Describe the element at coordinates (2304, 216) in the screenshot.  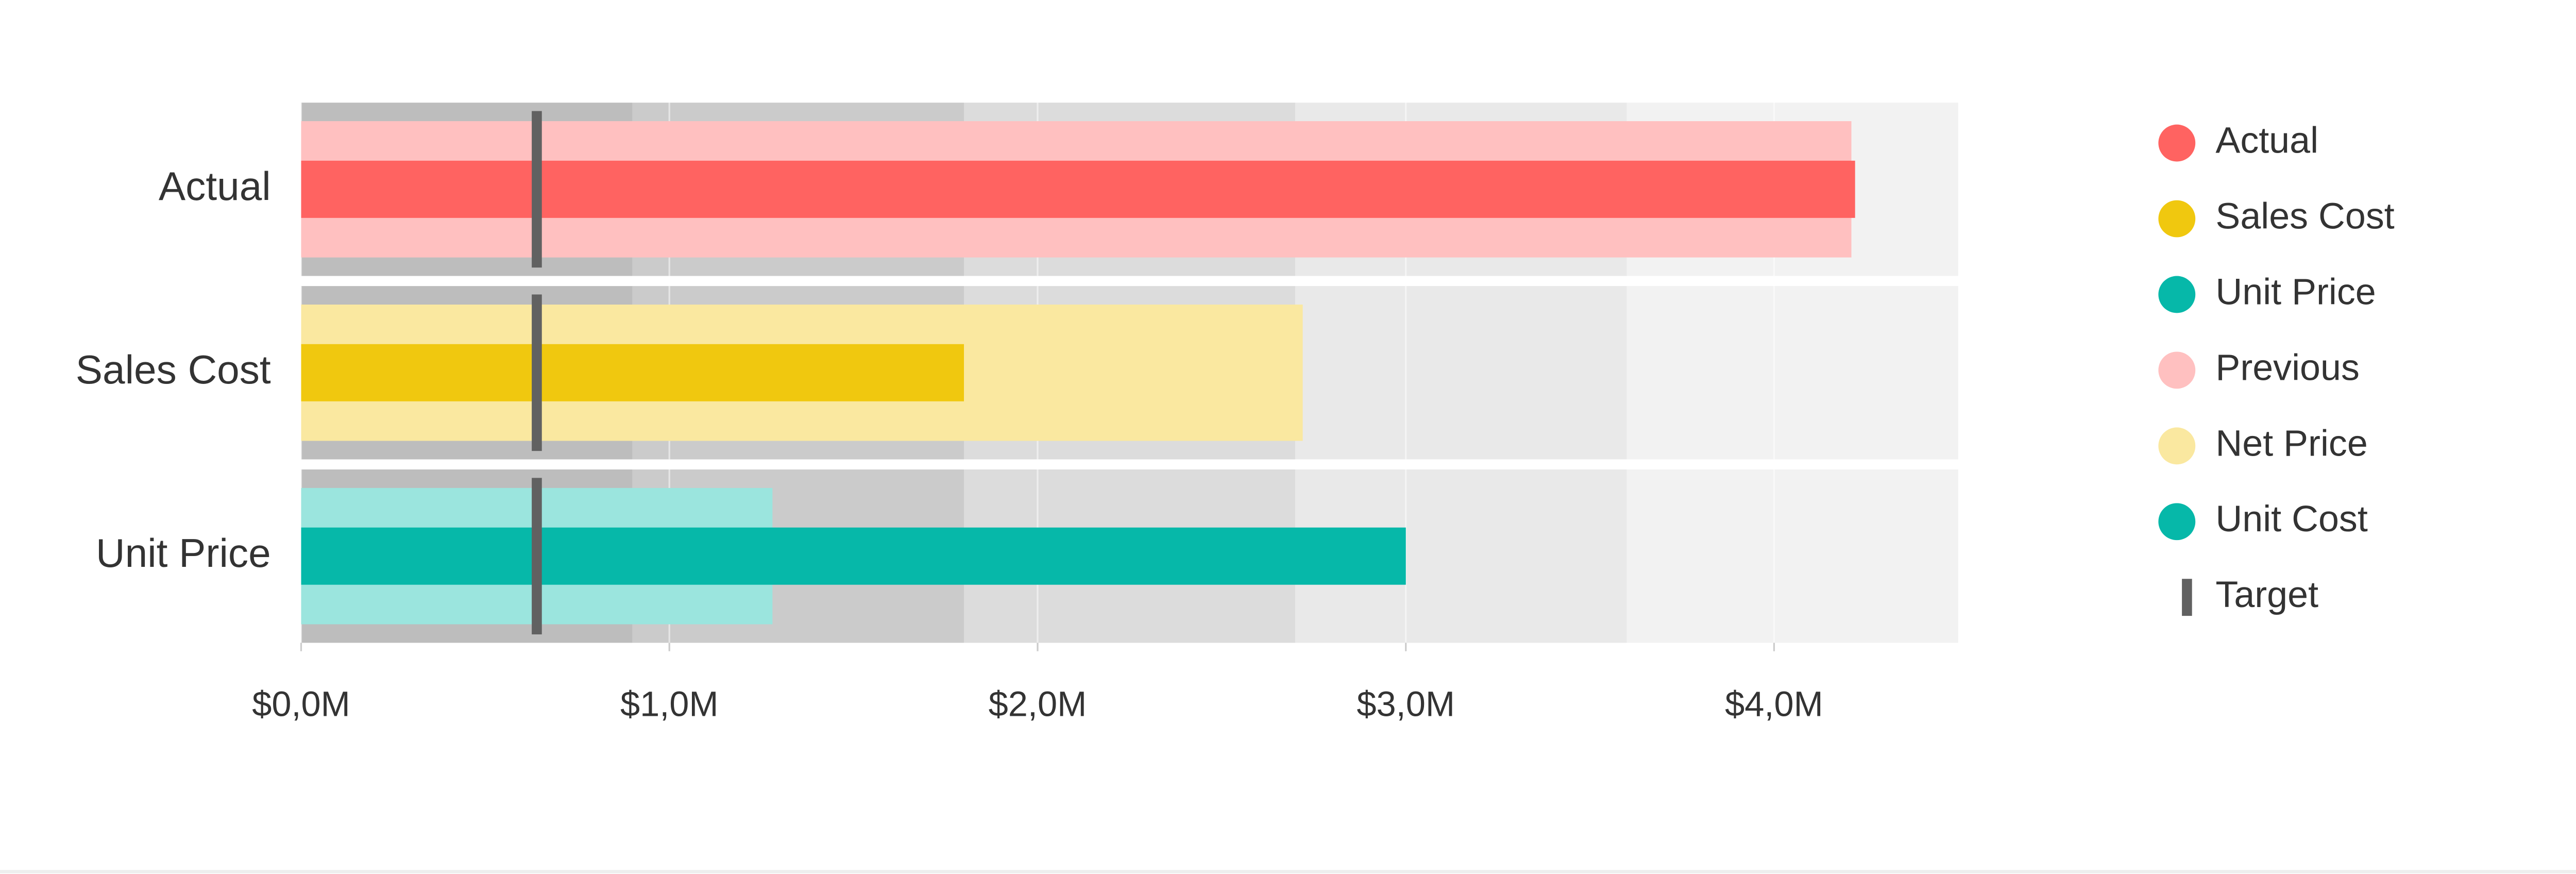
I see `legend-label: Sales Cost` at that location.